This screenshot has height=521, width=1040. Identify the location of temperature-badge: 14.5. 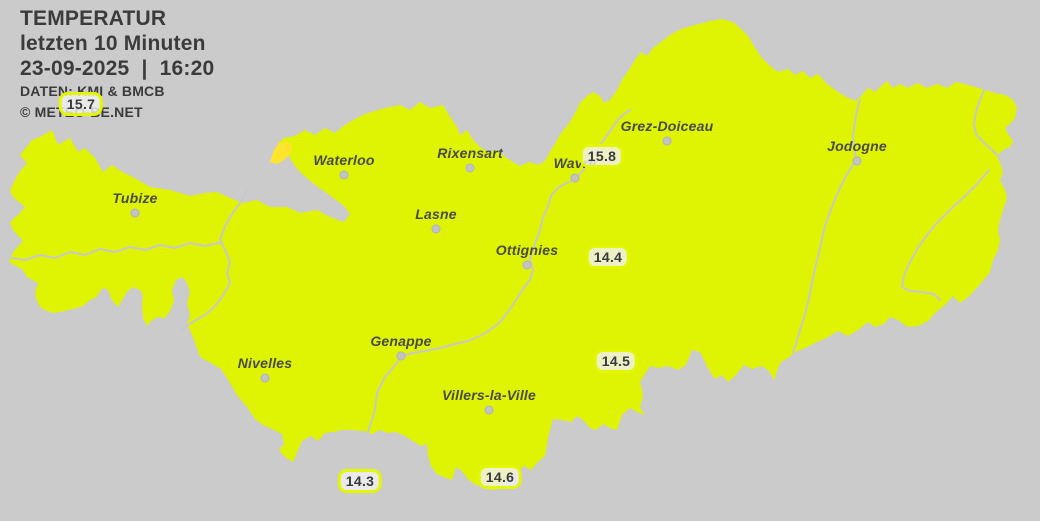
(616, 361).